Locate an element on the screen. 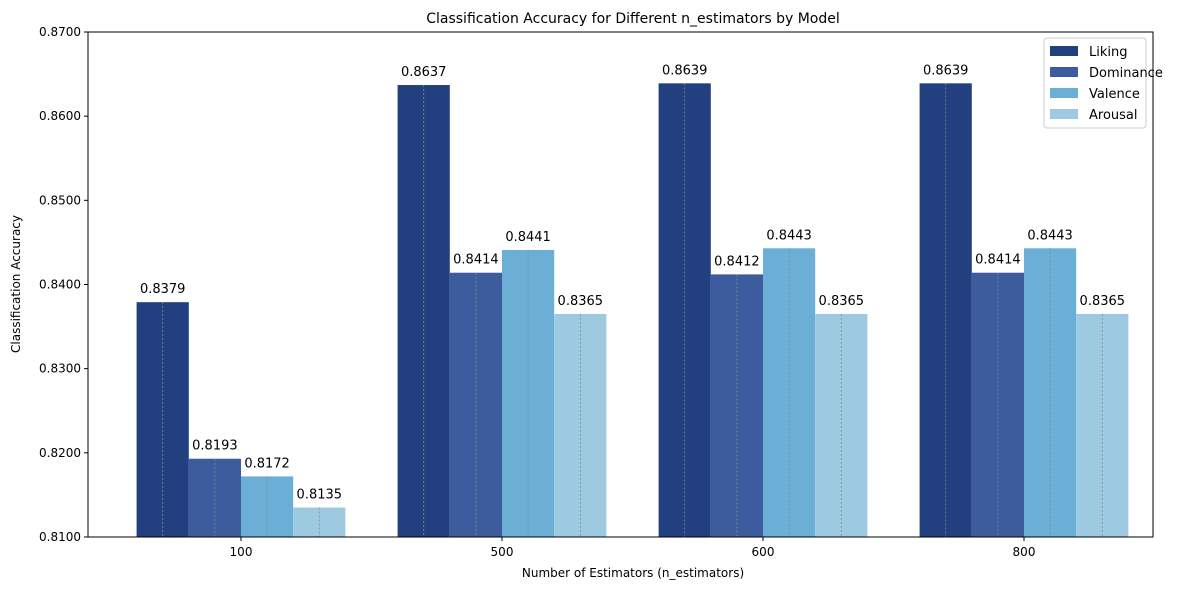 This screenshot has height=590, width=1190. data-label: 0.8412 is located at coordinates (737, 261).